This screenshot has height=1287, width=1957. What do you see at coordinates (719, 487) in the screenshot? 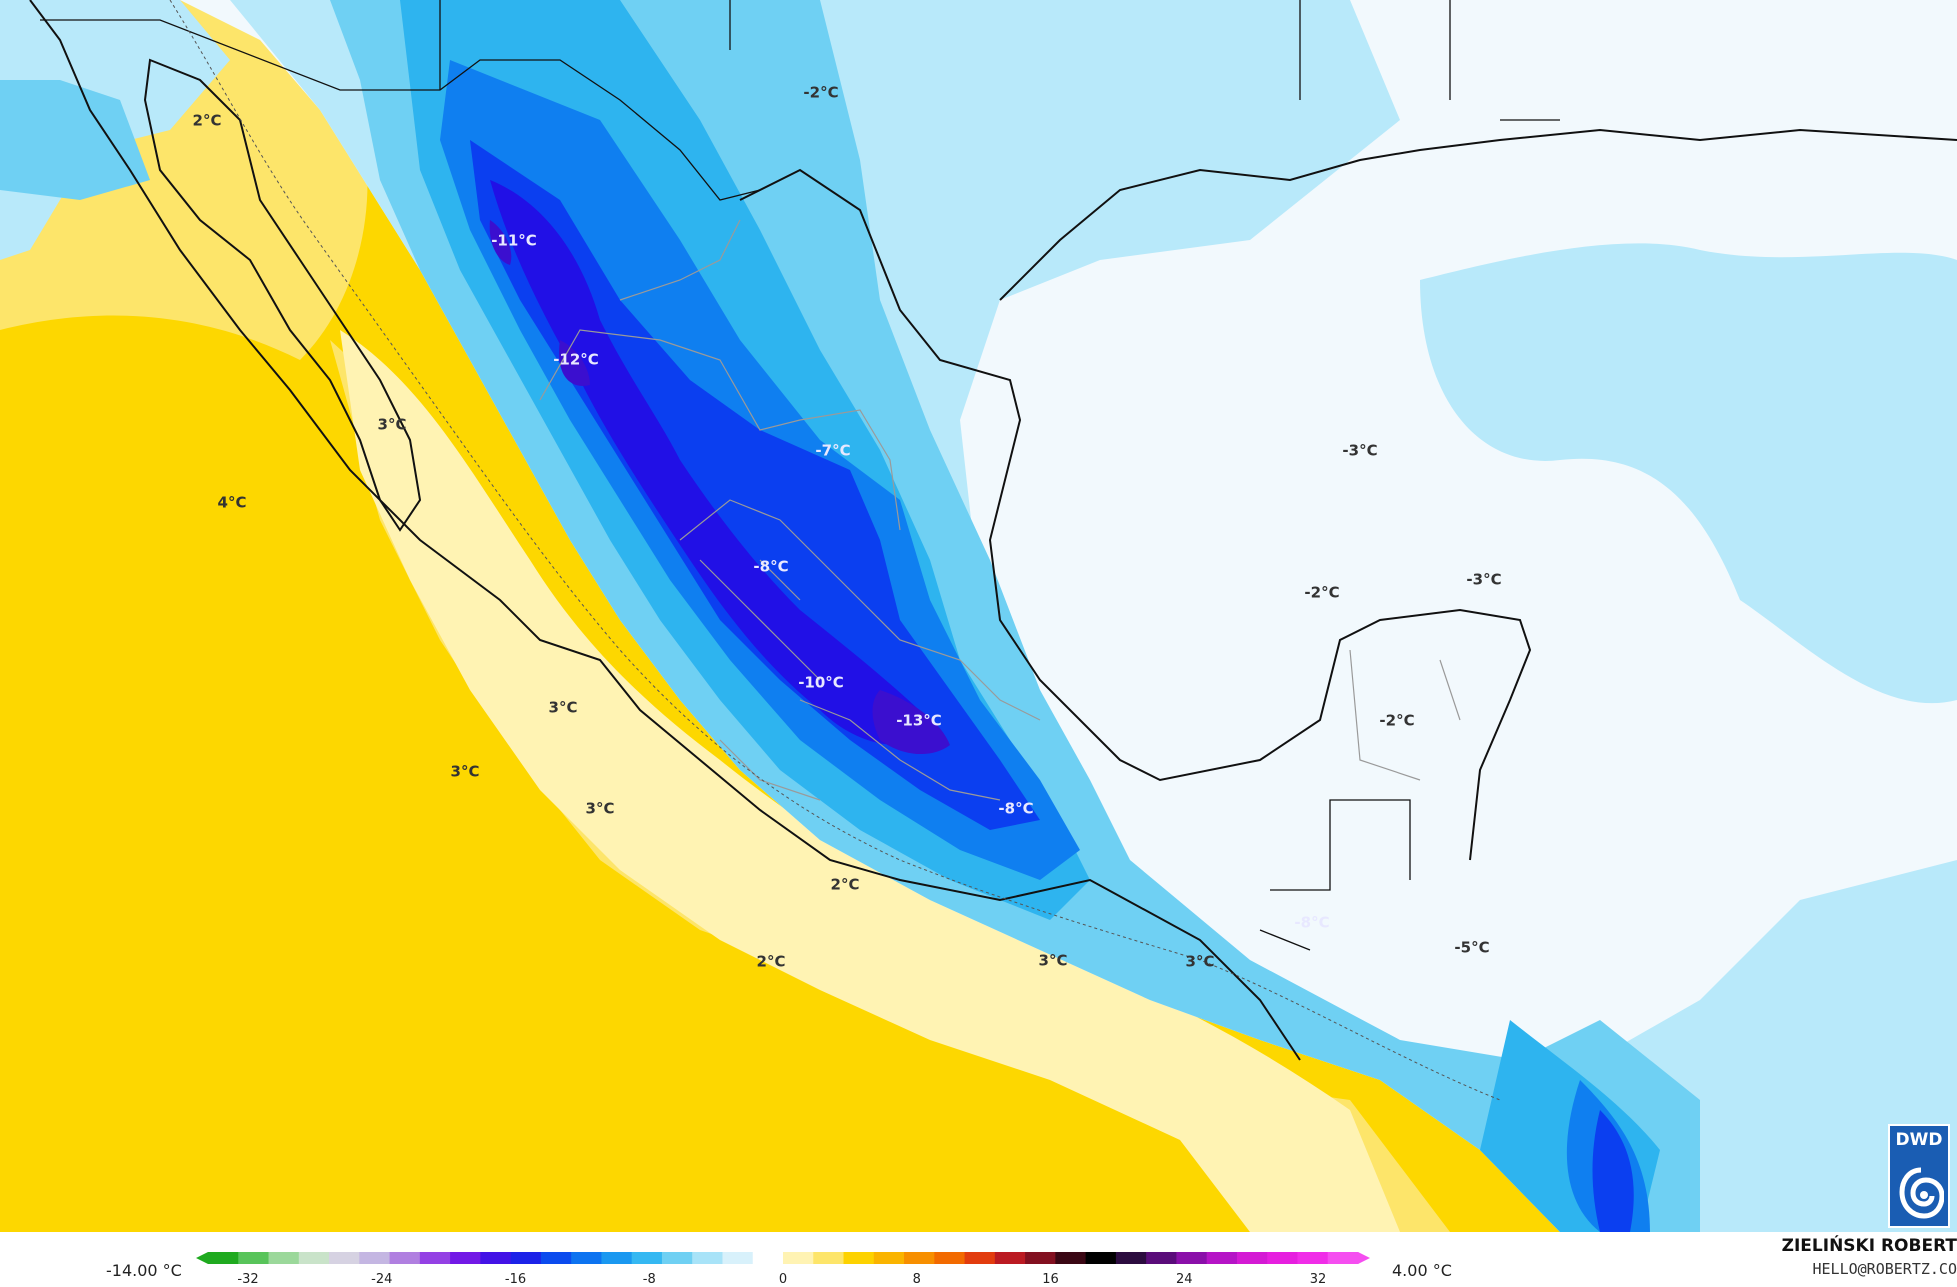
I see `cold-core` at bounding box center [719, 487].